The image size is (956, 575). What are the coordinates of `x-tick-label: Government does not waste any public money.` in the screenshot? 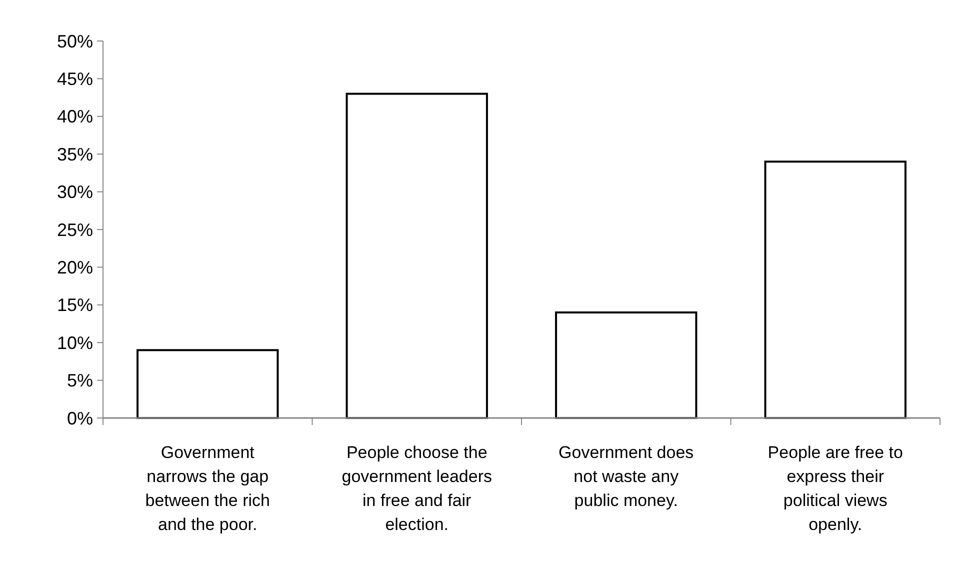 It's located at (626, 476).